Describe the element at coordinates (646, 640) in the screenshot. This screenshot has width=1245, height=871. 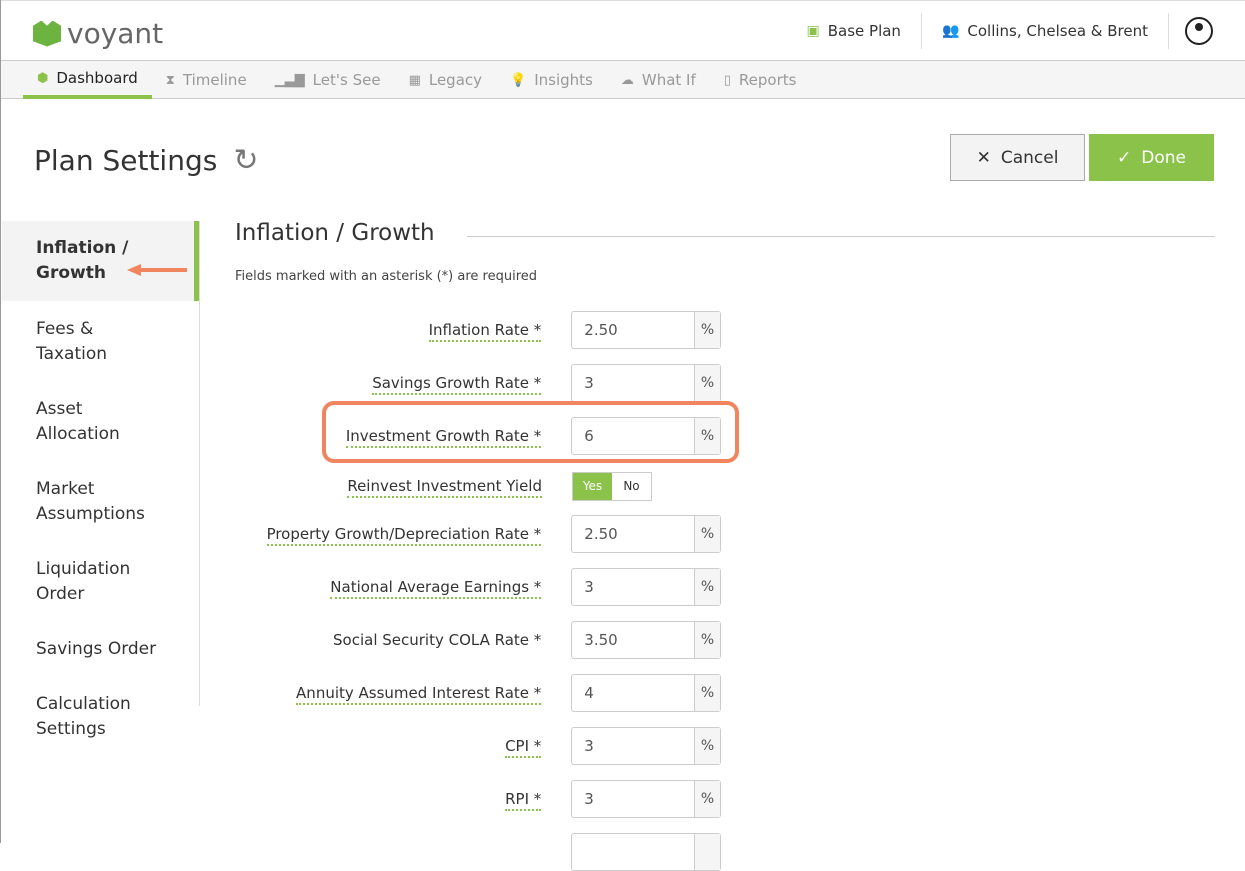
I see `ss-cola-input: 3.50%` at that location.